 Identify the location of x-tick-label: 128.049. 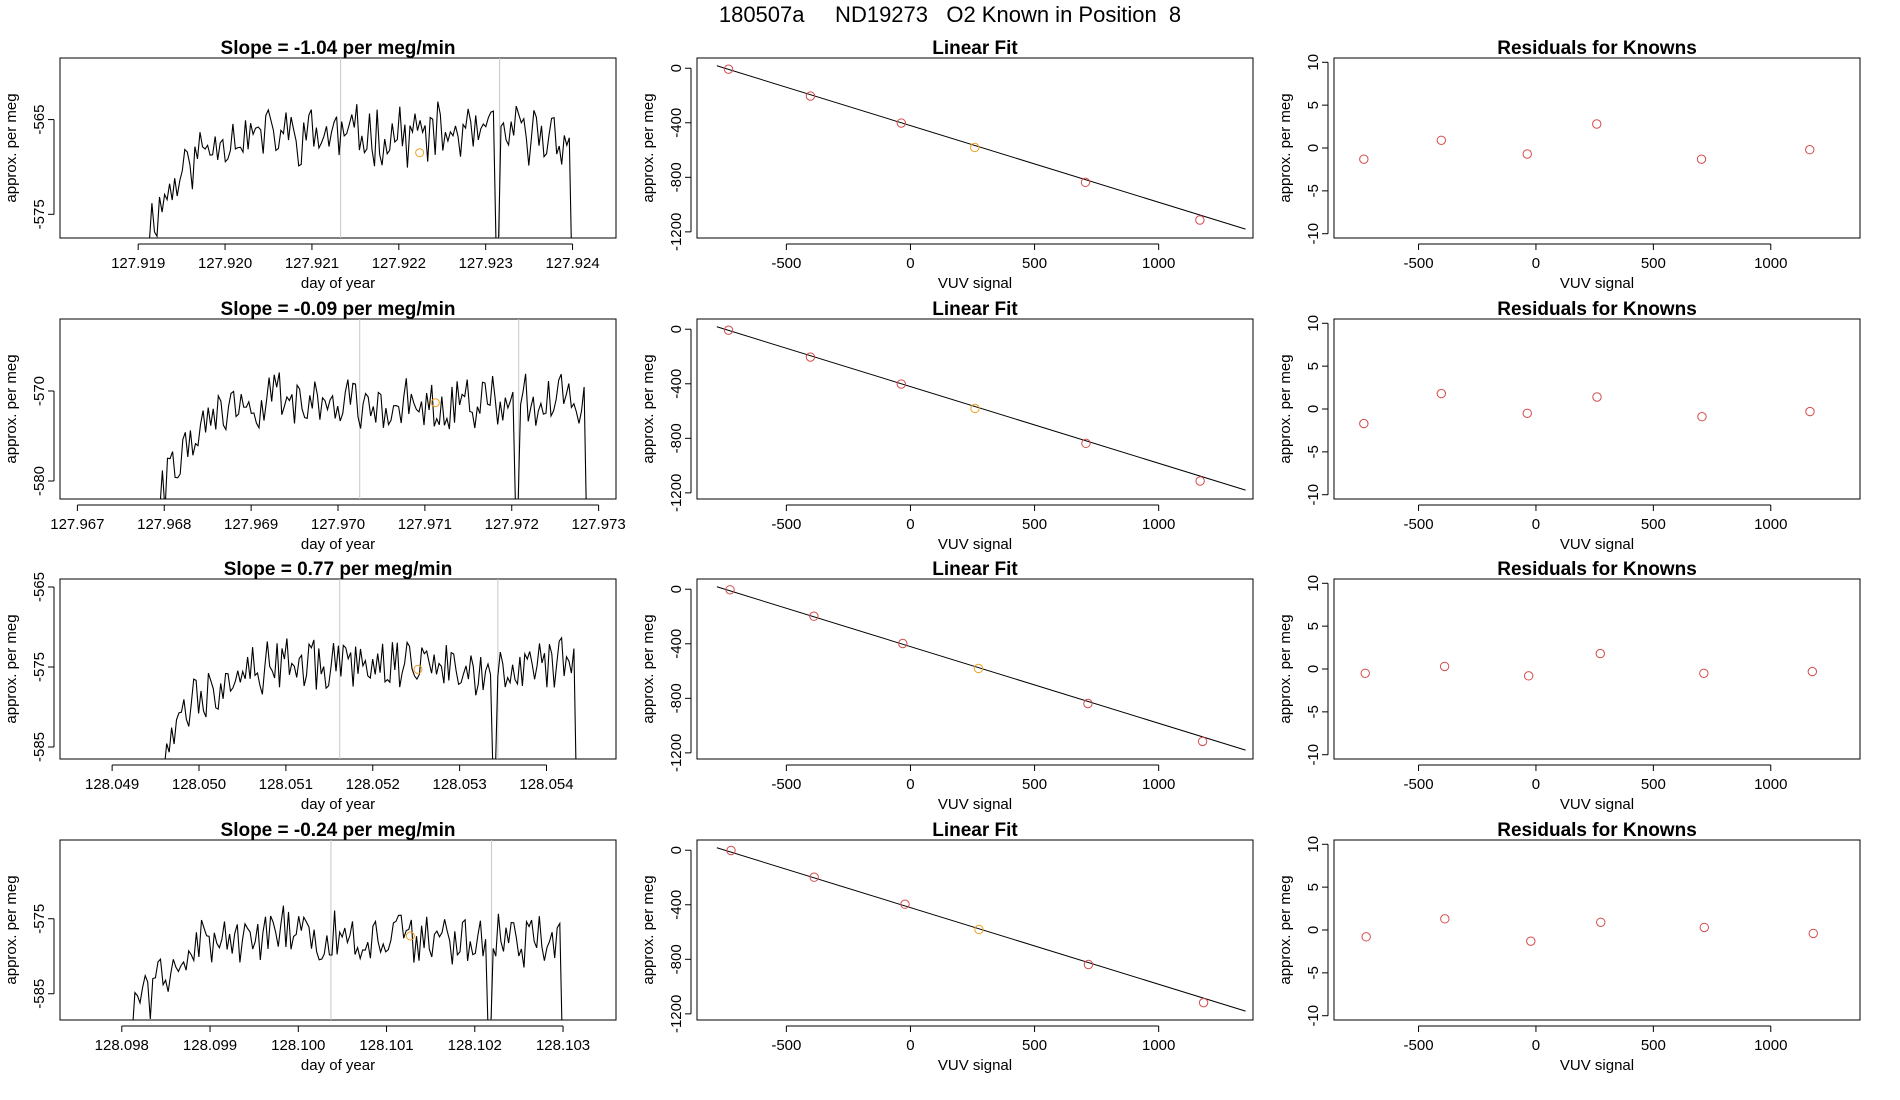
(112, 784).